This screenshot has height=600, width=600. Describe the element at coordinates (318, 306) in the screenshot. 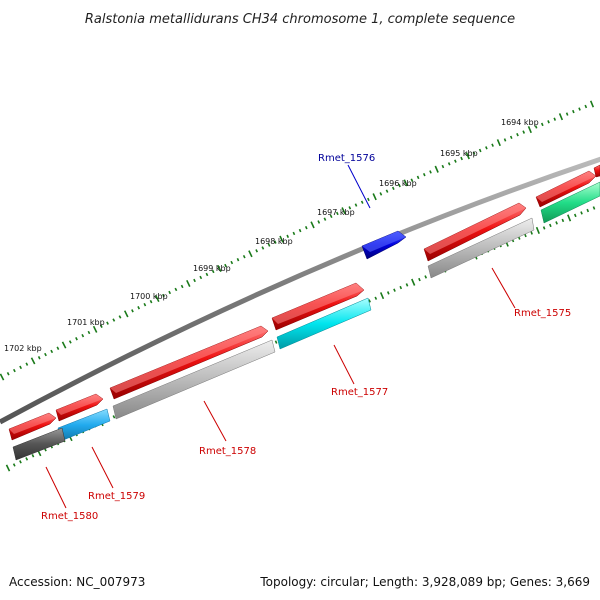

I see `gene-rmet-1577-cds` at that location.